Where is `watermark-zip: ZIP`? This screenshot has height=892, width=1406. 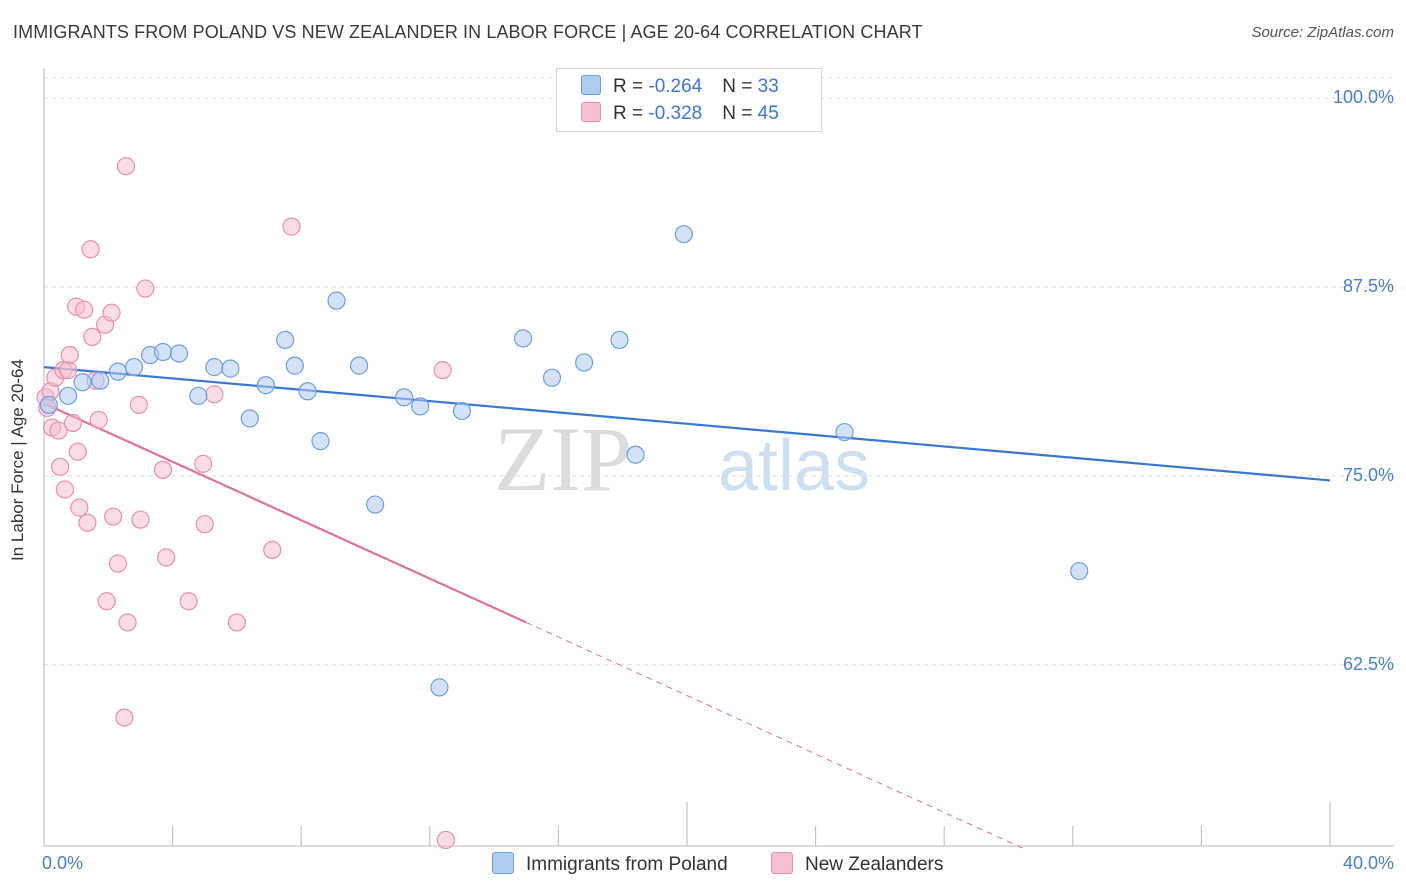
watermark-zip: ZIP is located at coordinates (563, 459).